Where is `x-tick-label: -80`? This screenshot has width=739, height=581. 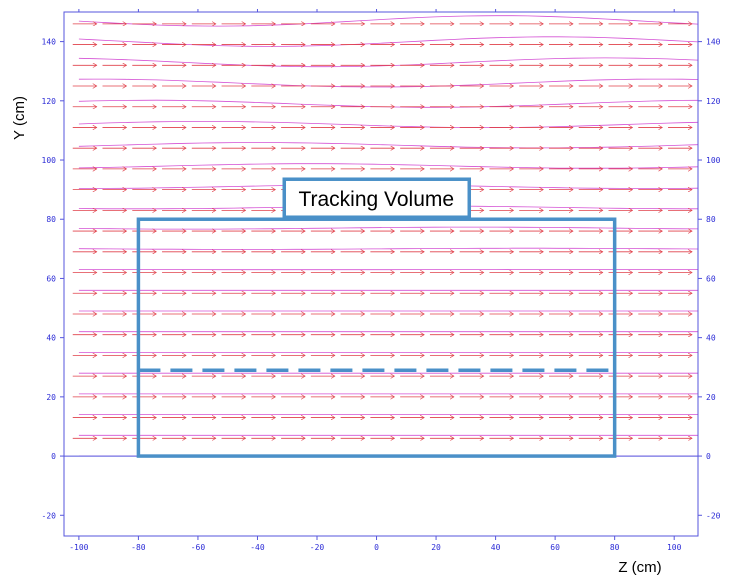 x-tick-label: -80 is located at coordinates (138, 547).